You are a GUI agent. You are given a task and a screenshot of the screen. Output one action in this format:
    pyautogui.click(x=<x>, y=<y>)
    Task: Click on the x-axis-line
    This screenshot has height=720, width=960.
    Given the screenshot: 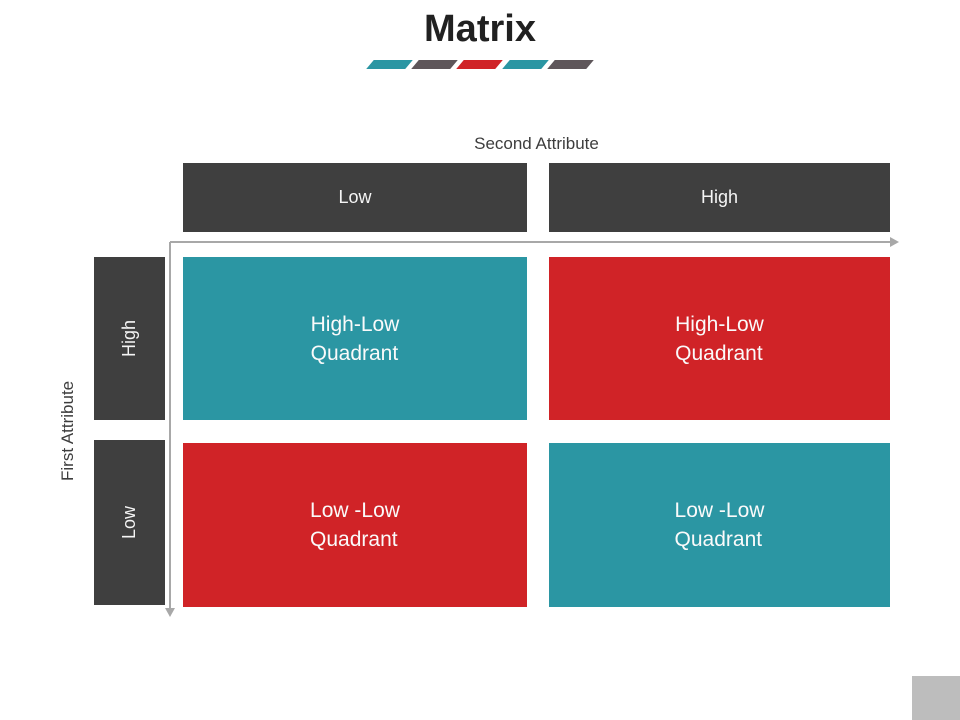 What is the action you would take?
    pyautogui.click(x=530, y=242)
    